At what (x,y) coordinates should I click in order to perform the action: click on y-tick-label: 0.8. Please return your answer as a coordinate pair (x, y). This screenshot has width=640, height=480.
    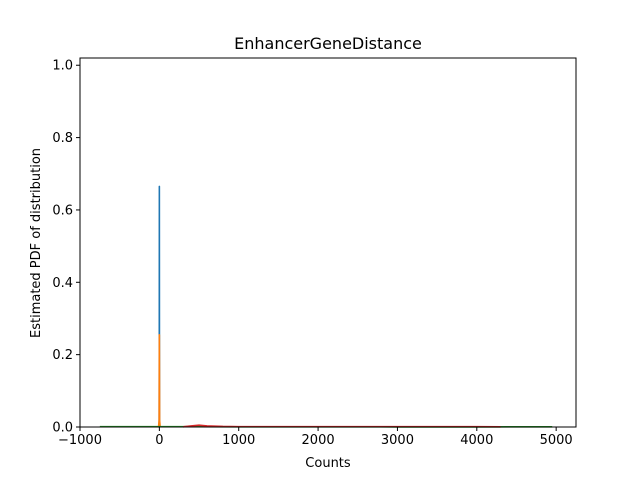
    Looking at the image, I should click on (62, 138).